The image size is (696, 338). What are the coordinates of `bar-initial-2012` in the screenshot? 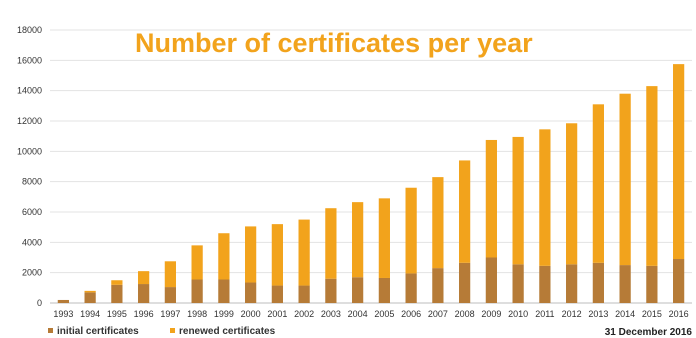 It's located at (572, 283).